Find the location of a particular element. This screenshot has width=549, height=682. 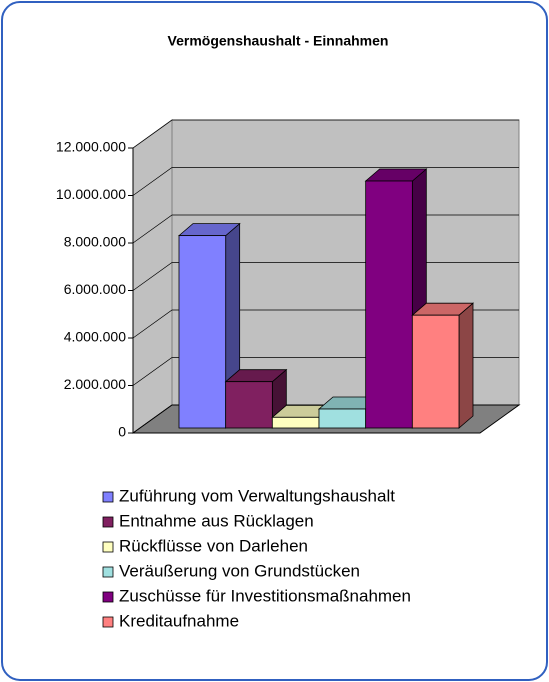

y-tick-label: 0 is located at coordinates (122, 432).